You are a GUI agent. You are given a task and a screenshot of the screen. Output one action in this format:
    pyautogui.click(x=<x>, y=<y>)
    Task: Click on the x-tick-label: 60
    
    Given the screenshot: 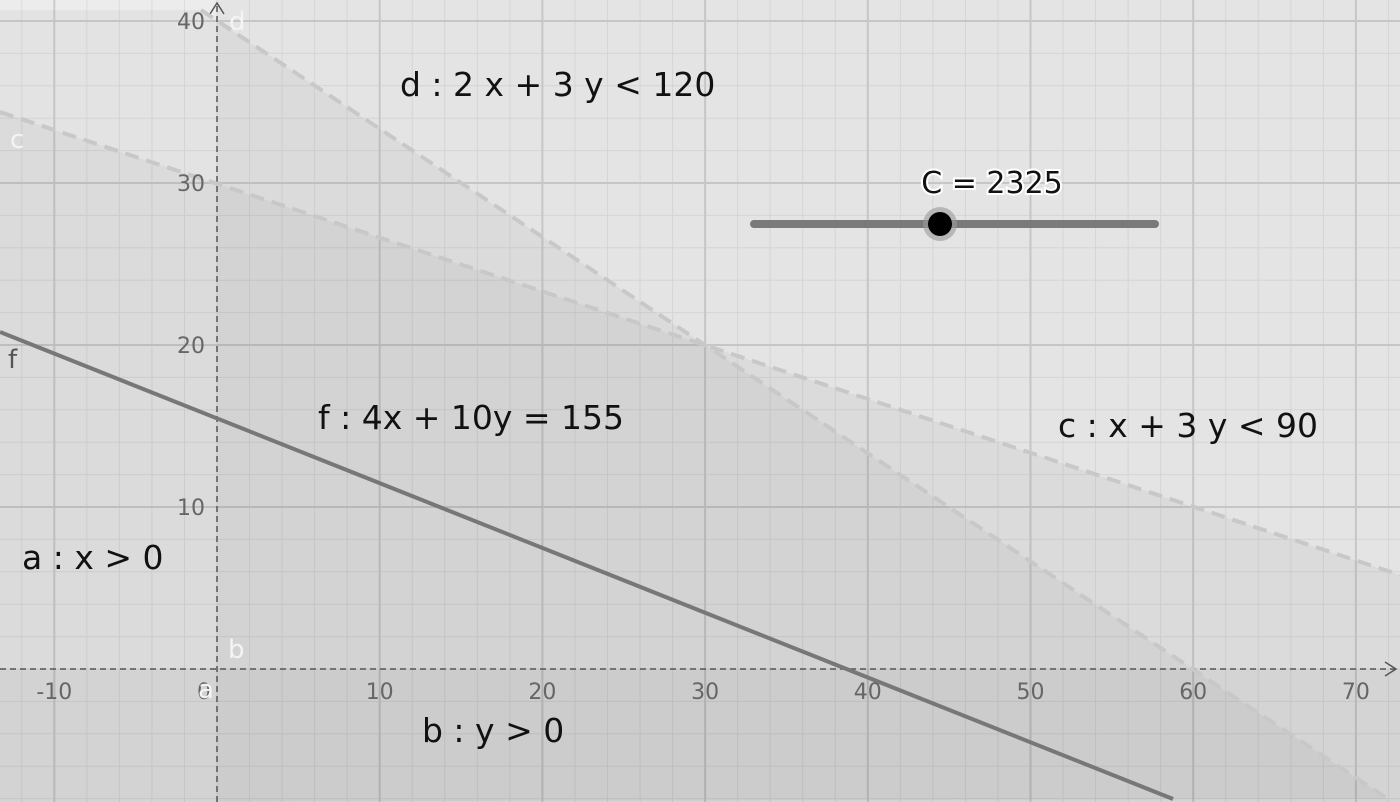 What is the action you would take?
    pyautogui.click(x=1193, y=692)
    